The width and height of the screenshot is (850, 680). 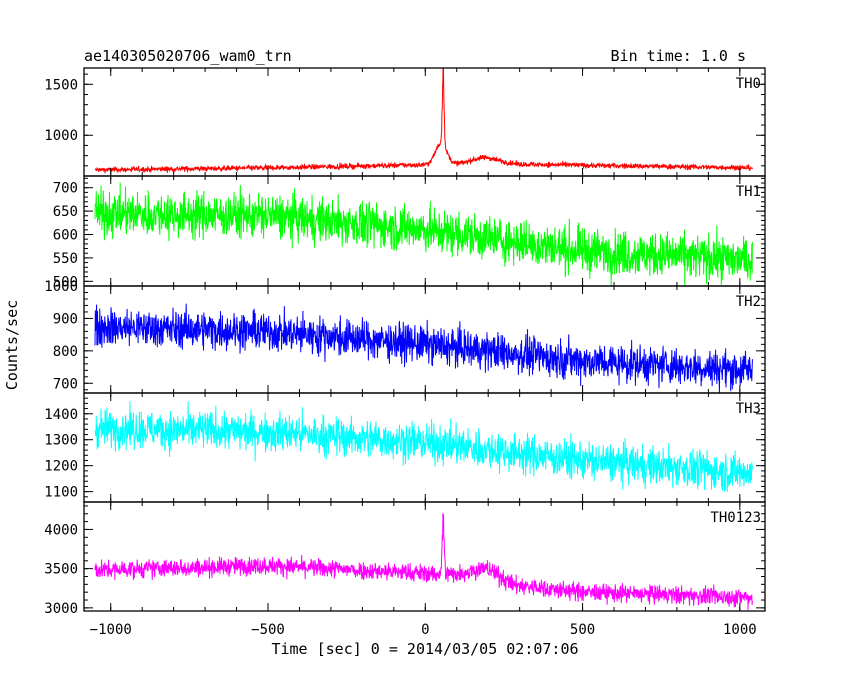 I want to click on y-axis-label: Counts/sec, so click(x=12, y=345).